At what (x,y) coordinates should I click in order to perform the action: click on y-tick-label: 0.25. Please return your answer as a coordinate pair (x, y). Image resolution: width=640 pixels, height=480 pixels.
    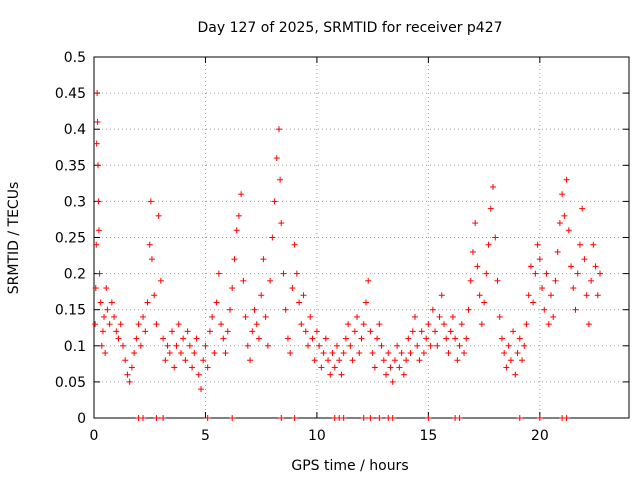
    Looking at the image, I should click on (70, 239).